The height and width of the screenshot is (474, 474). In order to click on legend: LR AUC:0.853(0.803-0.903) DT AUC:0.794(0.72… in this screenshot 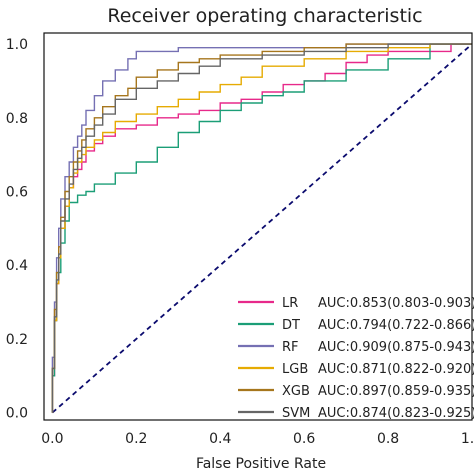, I will do `click(356, 358)`.